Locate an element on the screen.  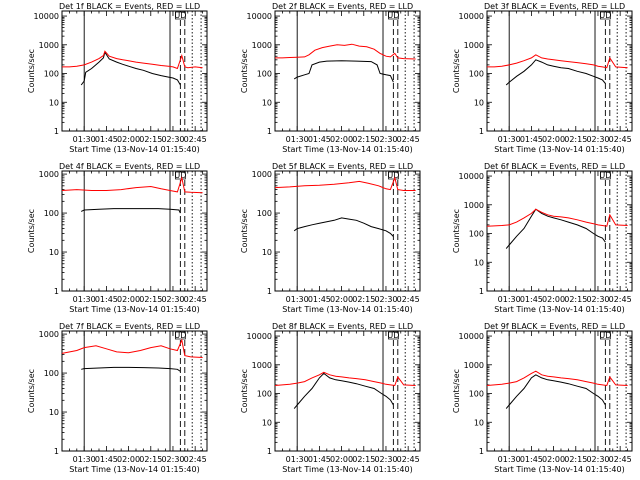
chart-title: Det 1f BLACK = Events, RED = LLD is located at coordinates (129, 6).